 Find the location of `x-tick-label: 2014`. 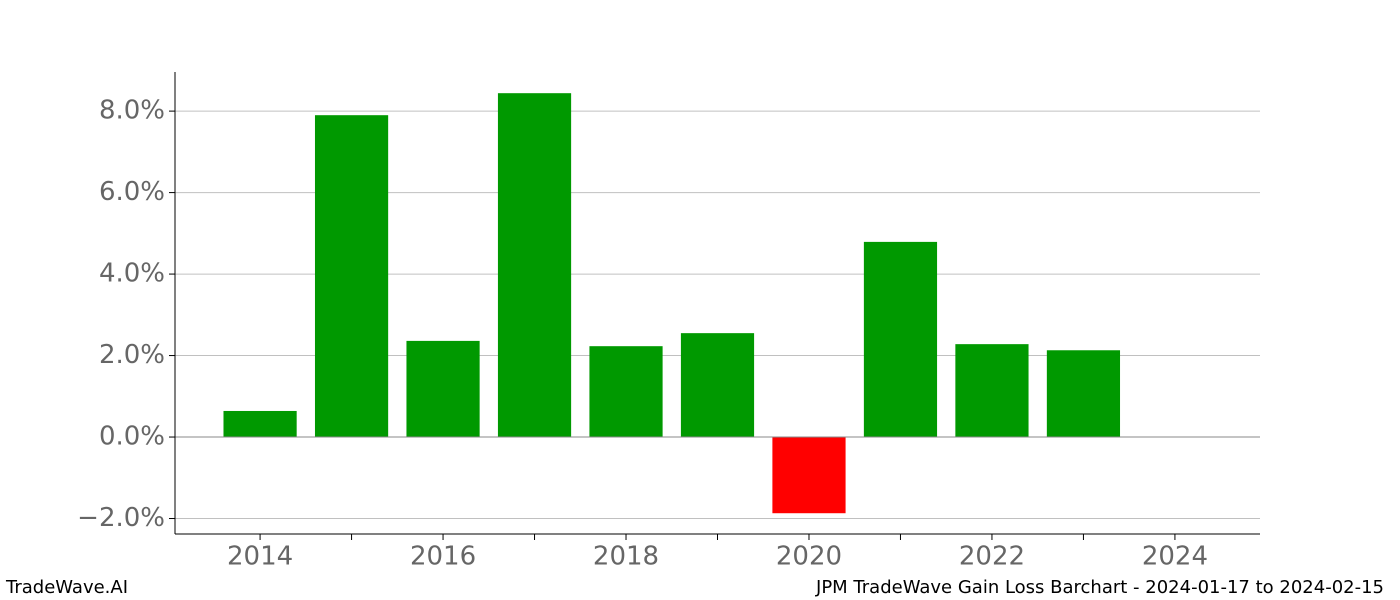

x-tick-label: 2014 is located at coordinates (260, 557).